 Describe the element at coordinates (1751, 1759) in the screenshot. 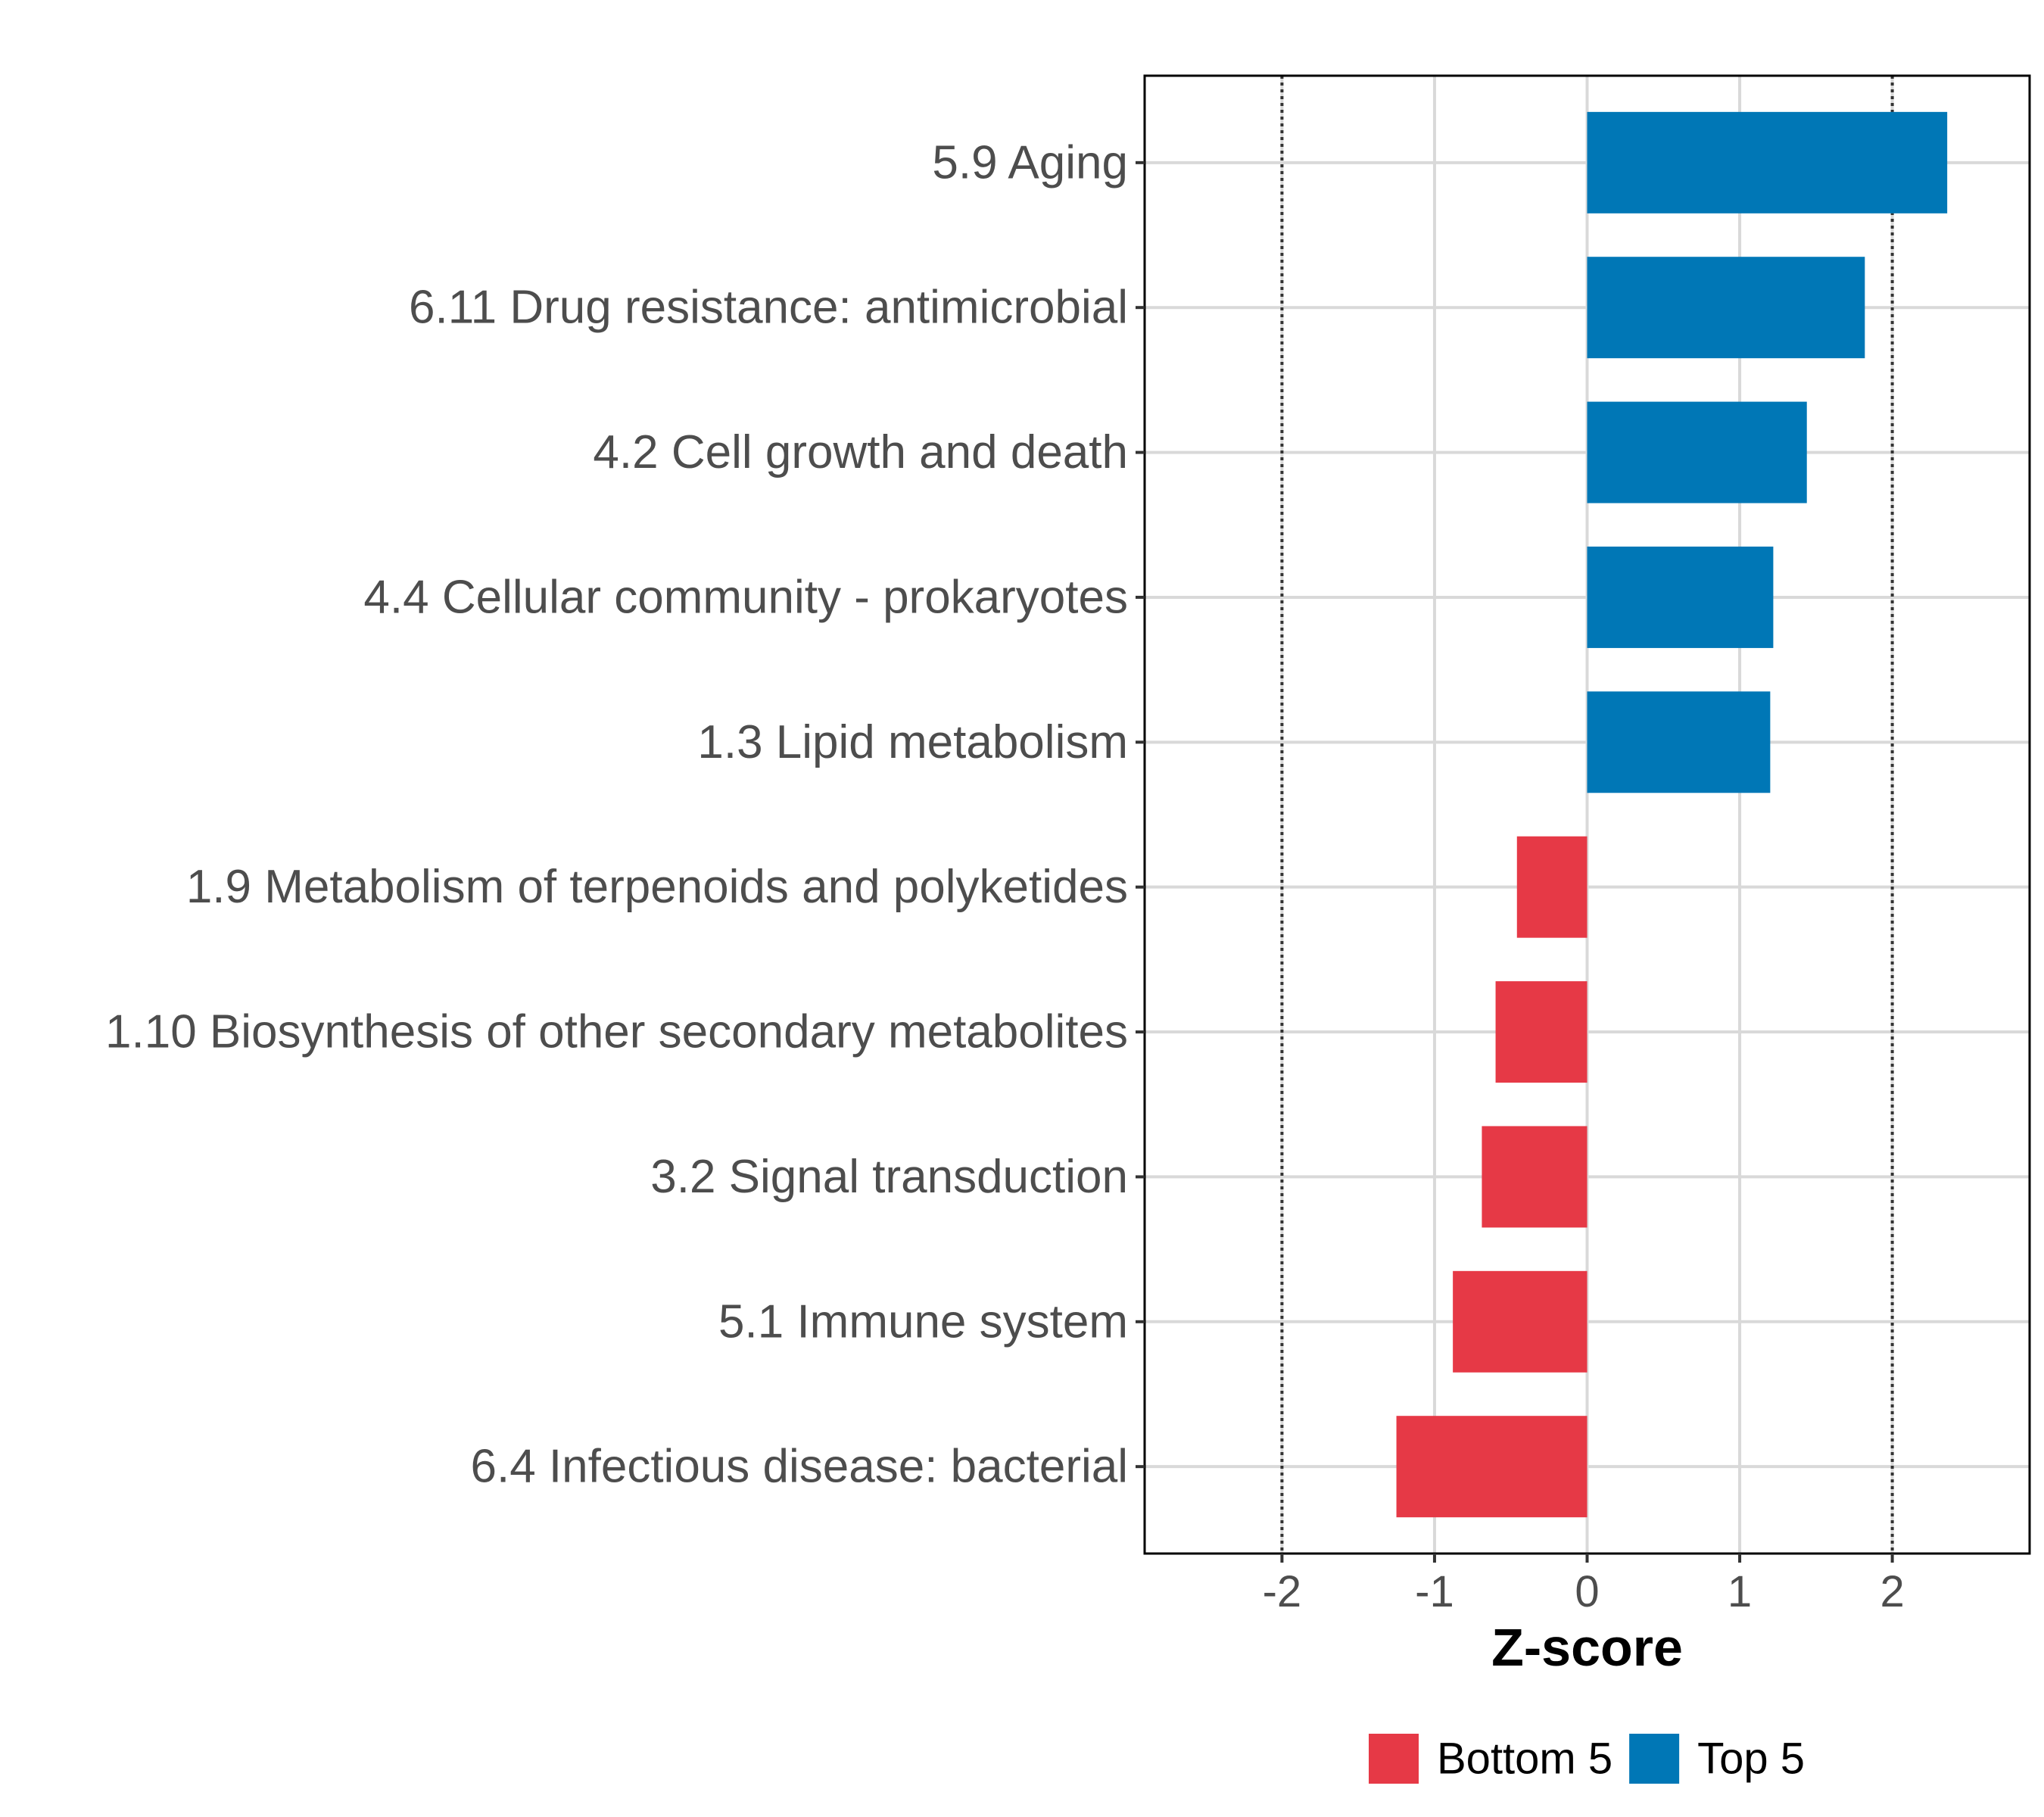

I see `legend-label: Top 5` at that location.